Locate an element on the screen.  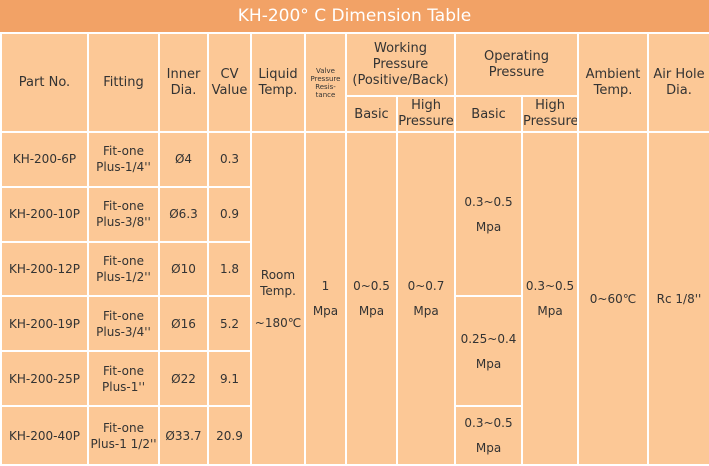
table-cell: Air Hole Dia. is located at coordinates (678, 82).